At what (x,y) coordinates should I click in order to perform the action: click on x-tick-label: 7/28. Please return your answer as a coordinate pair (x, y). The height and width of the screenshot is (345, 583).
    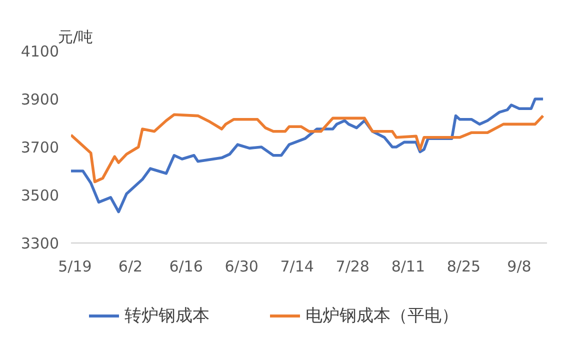
    Looking at the image, I should click on (353, 267).